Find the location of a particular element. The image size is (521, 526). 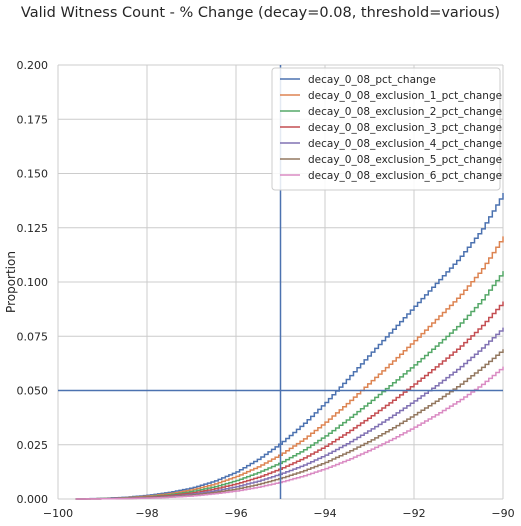

legend-entry: decay_0_08_exclusion_1_pct_change is located at coordinates (405, 96).